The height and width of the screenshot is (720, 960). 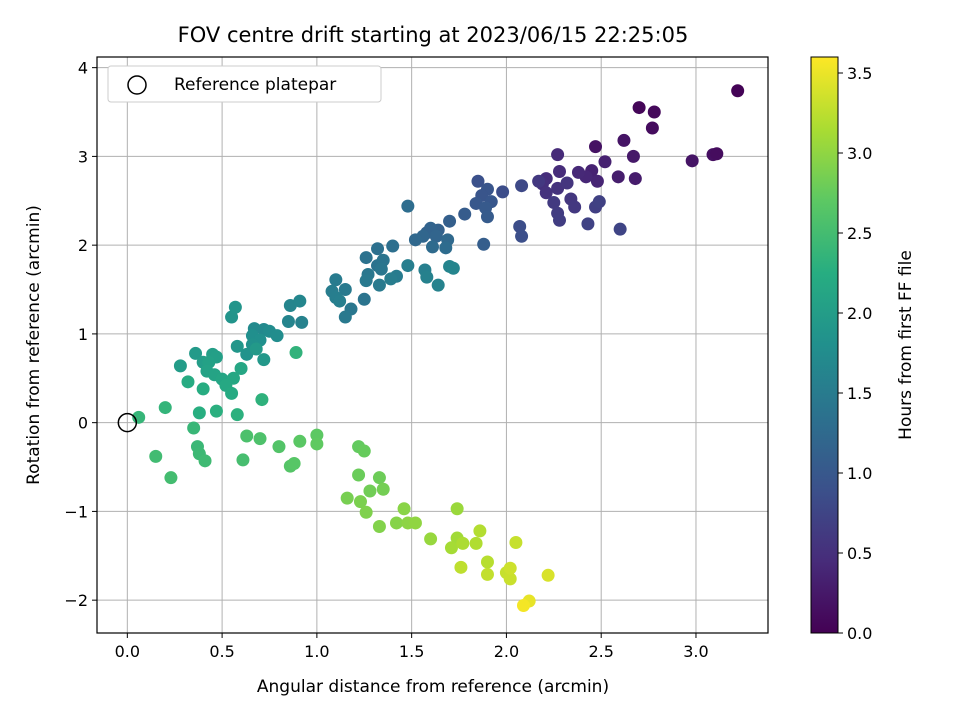 What do you see at coordinates (255, 85) in the screenshot?
I see `legend-label: Reference platepar` at bounding box center [255, 85].